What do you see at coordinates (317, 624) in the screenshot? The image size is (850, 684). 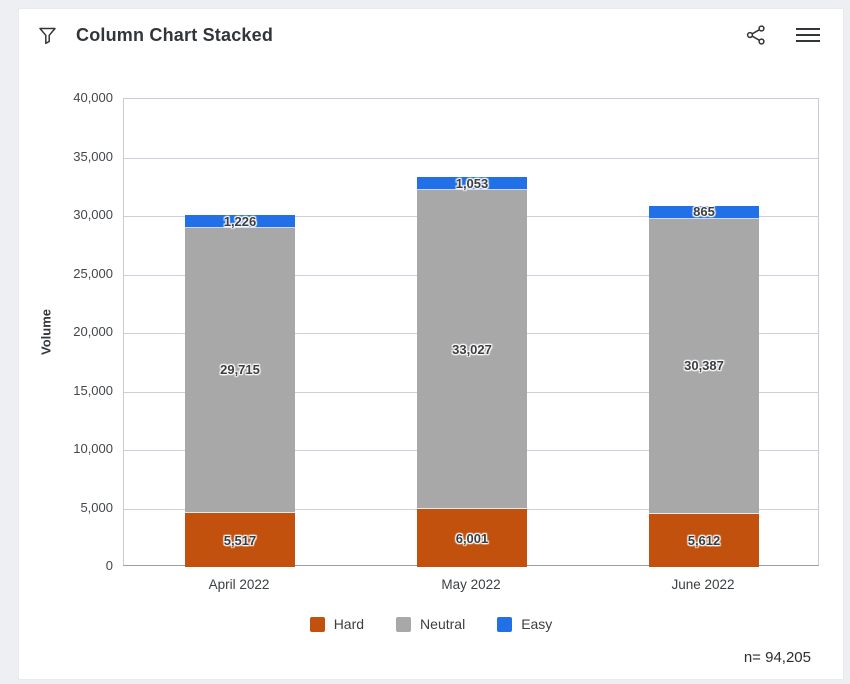 I see `legend-swatch-hard` at bounding box center [317, 624].